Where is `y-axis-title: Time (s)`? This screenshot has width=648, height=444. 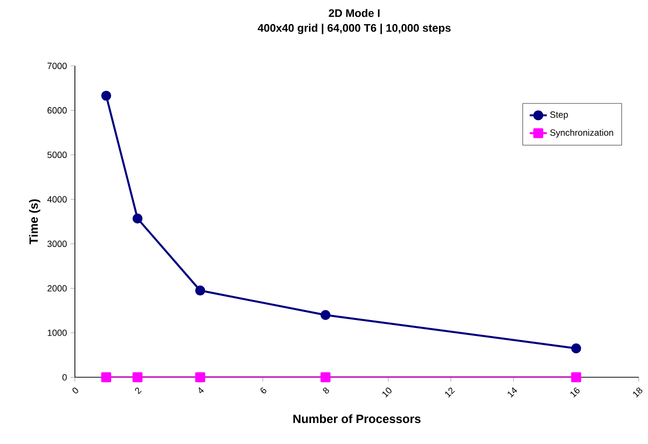 y-axis-title: Time (s) is located at coordinates (34, 221).